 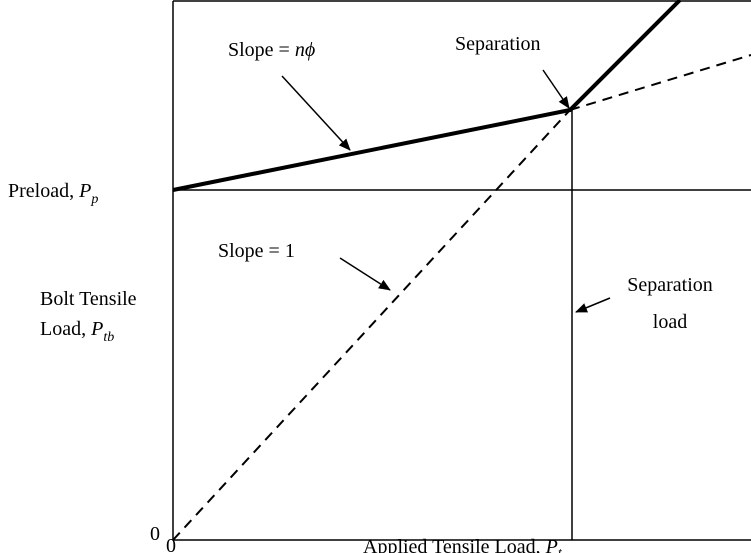 What do you see at coordinates (463, 544) in the screenshot?
I see `x-axis-label: Applied Tensile Load, Pt` at bounding box center [463, 544].